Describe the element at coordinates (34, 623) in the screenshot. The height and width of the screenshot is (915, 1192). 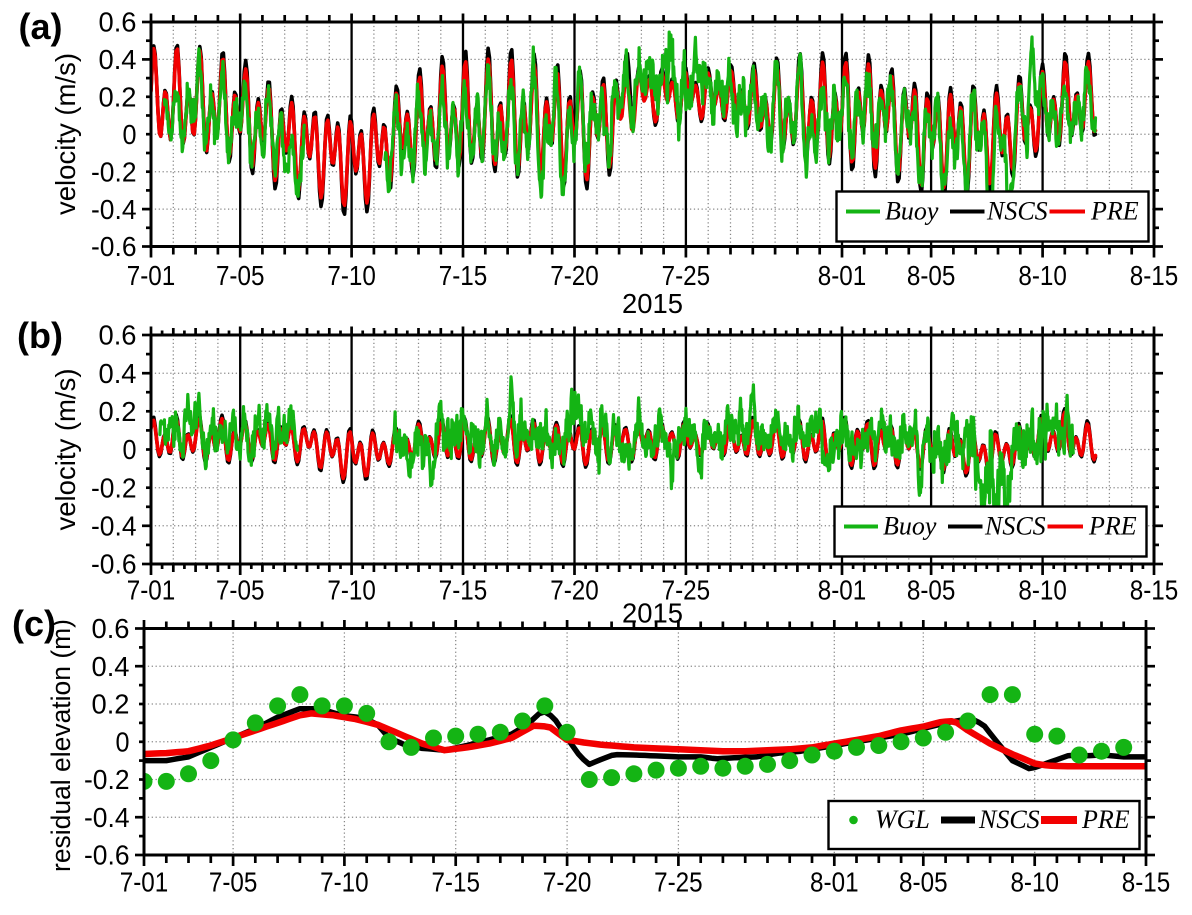
I see `svg-text: (c)` at that location.